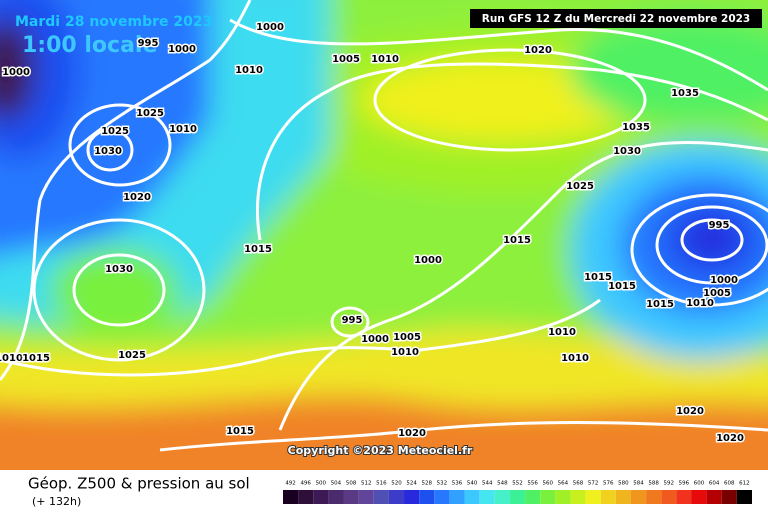 The height and width of the screenshot is (516, 768). What do you see at coordinates (442, 484) in the screenshot?
I see `legend-label: 532` at bounding box center [442, 484].